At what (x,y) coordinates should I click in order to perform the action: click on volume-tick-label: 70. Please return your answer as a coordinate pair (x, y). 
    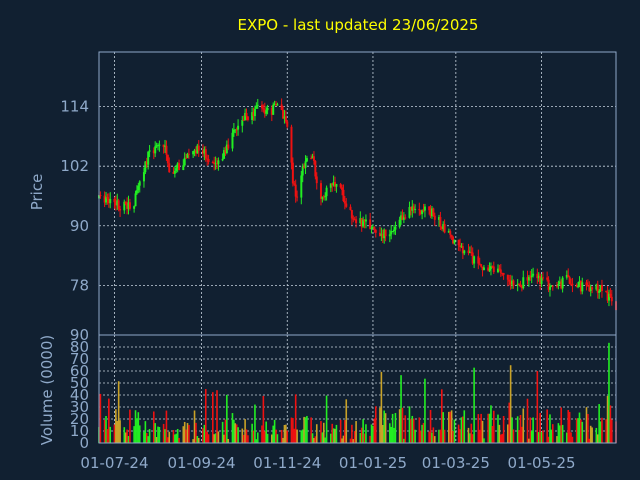
    Looking at the image, I should click on (79, 359).